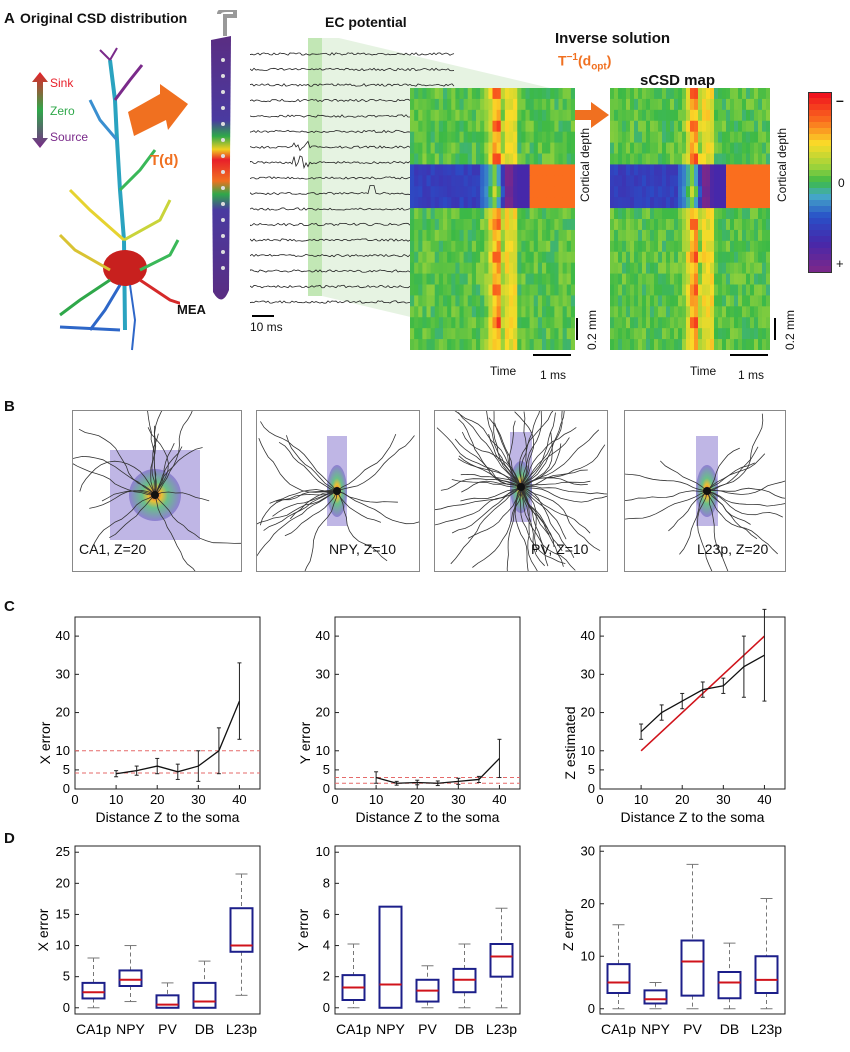  Describe the element at coordinates (352, 69) in the screenshot. I see `ec-trace` at that location.